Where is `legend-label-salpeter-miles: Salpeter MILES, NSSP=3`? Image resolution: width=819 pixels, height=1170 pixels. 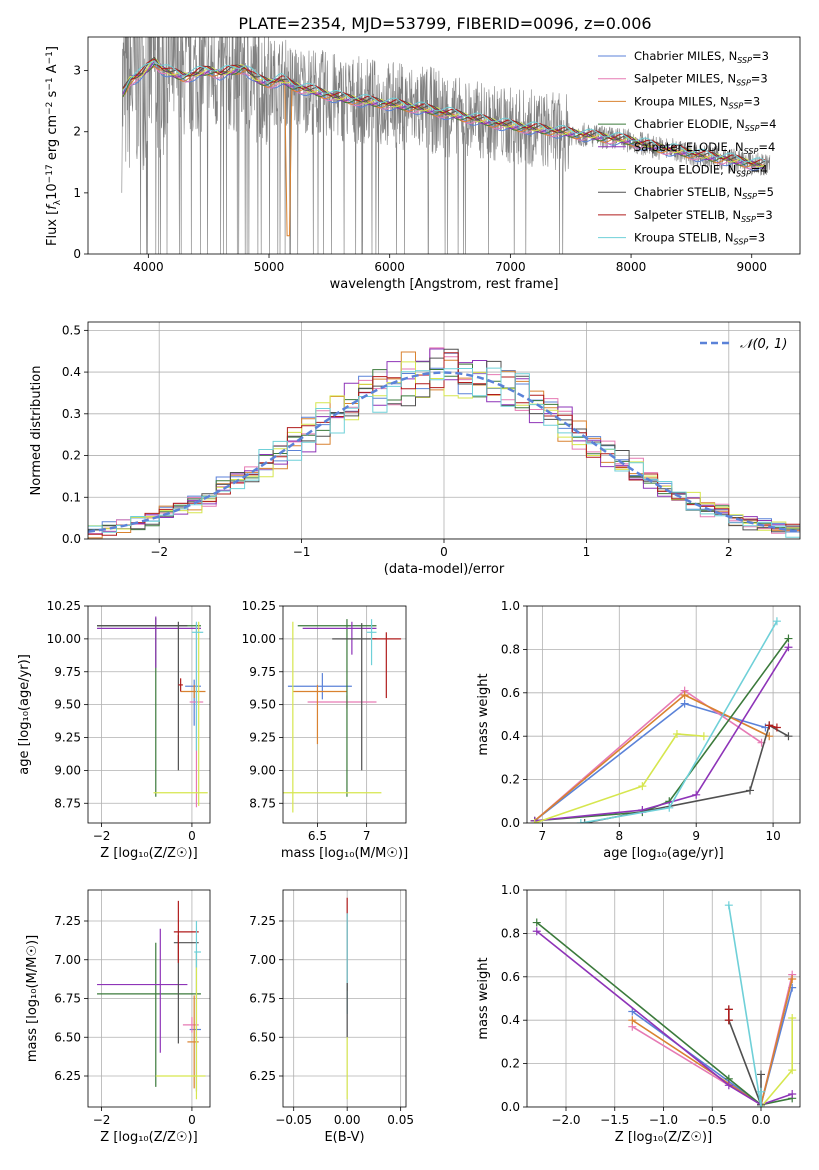
legend-label-salpeter-miles: Salpeter MILES, NSSP=3 is located at coordinates (701, 80).